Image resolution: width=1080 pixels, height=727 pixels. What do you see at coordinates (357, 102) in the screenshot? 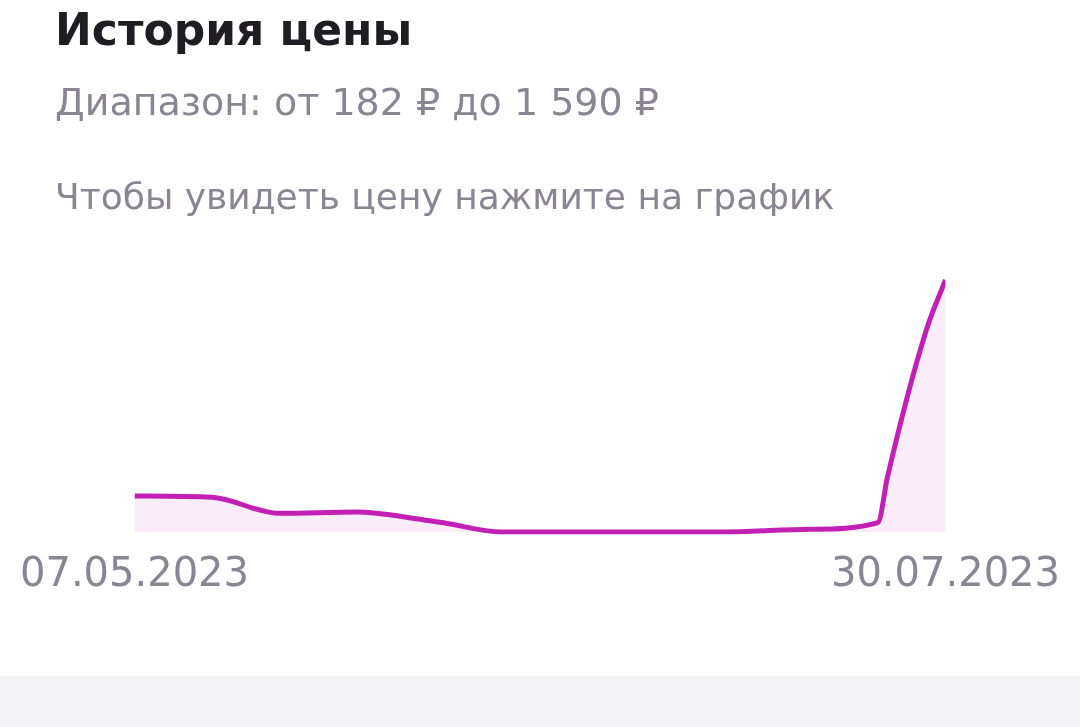
I see `chart-subtitle: Диапазон: от 182 ₽ до 1 590 ₽` at bounding box center [357, 102].